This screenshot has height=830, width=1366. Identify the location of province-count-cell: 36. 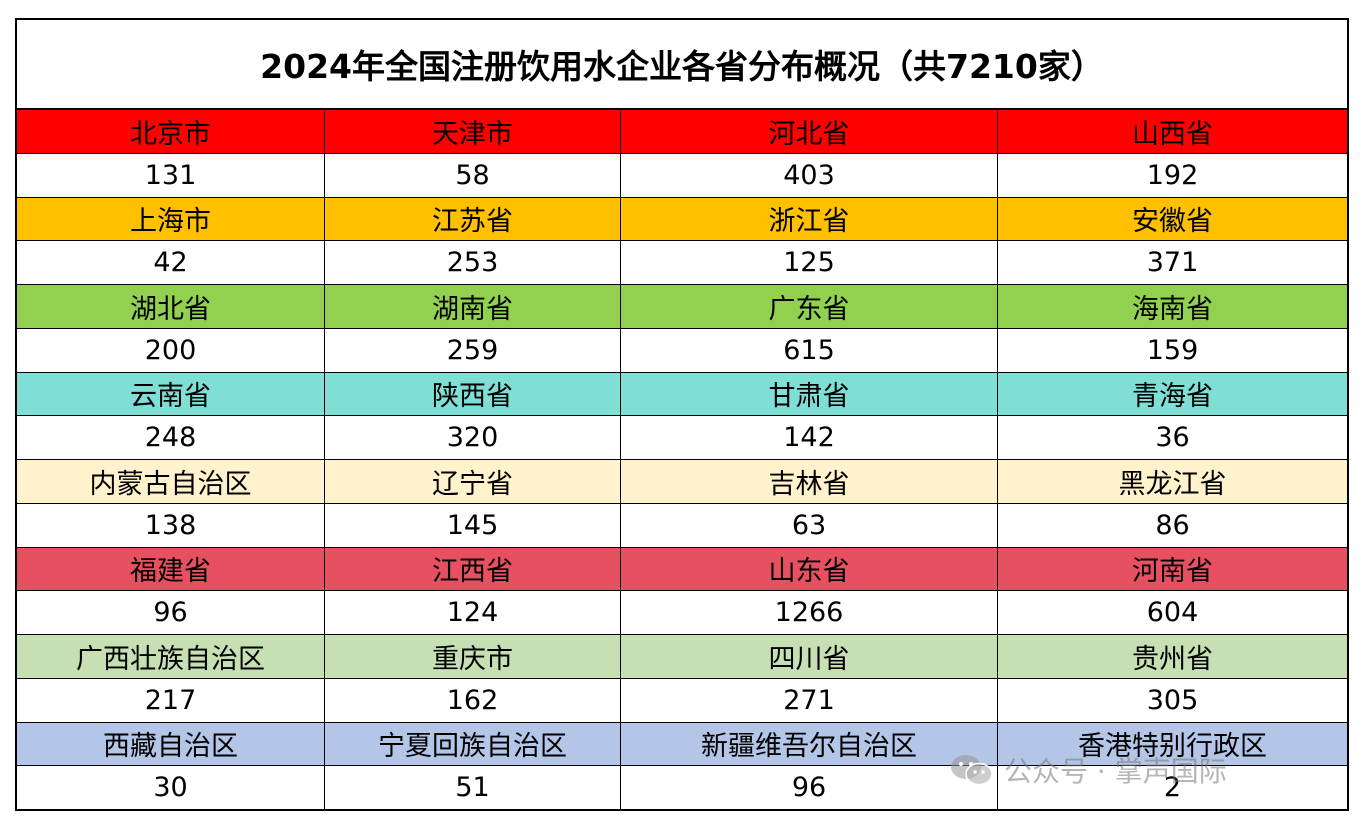
(1172, 438).